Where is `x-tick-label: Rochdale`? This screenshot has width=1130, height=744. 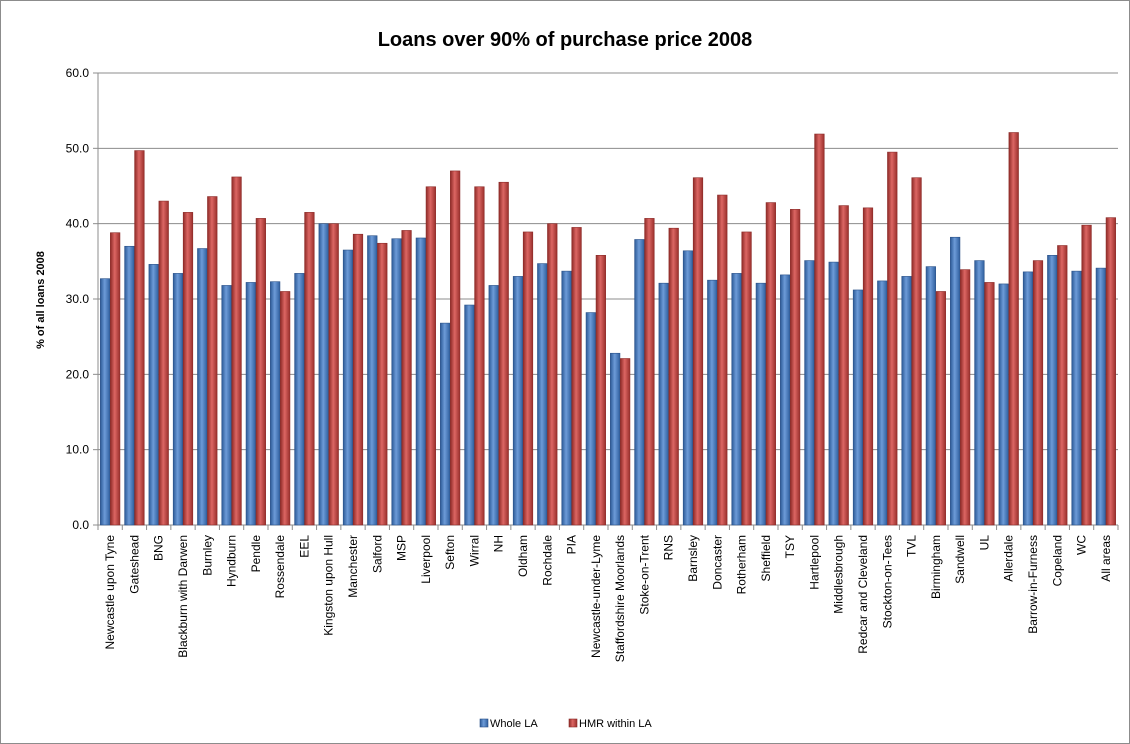 x-tick-label: Rochdale is located at coordinates (547, 560).